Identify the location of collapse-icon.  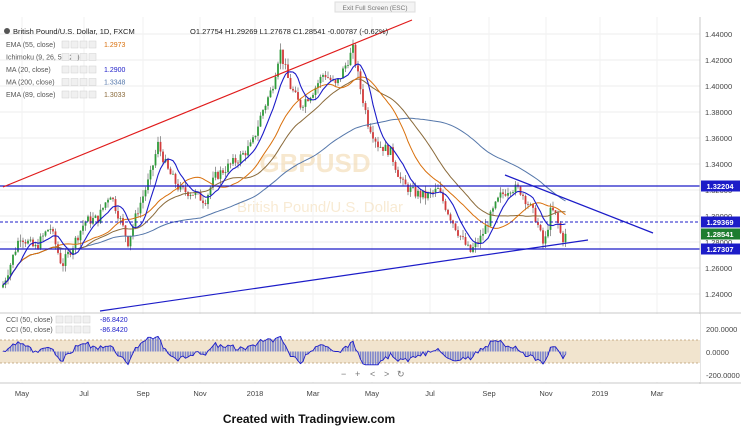
(7, 31).